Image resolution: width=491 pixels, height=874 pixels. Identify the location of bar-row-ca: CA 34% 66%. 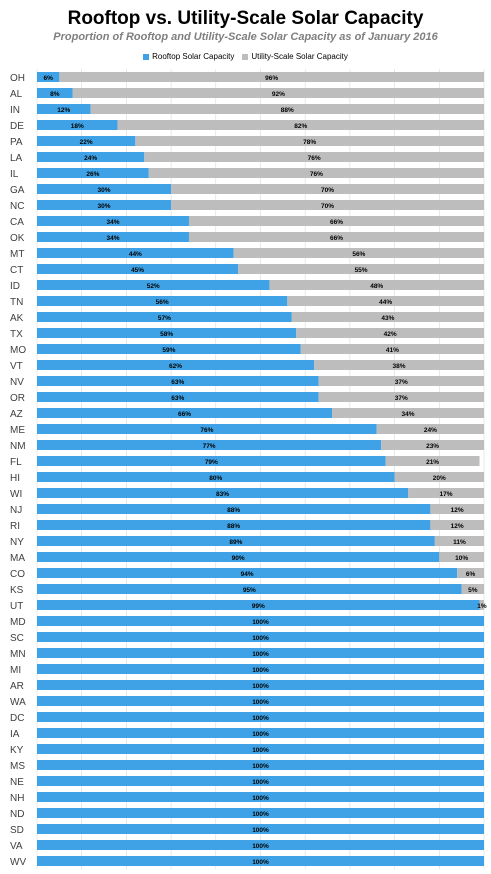
(247, 222).